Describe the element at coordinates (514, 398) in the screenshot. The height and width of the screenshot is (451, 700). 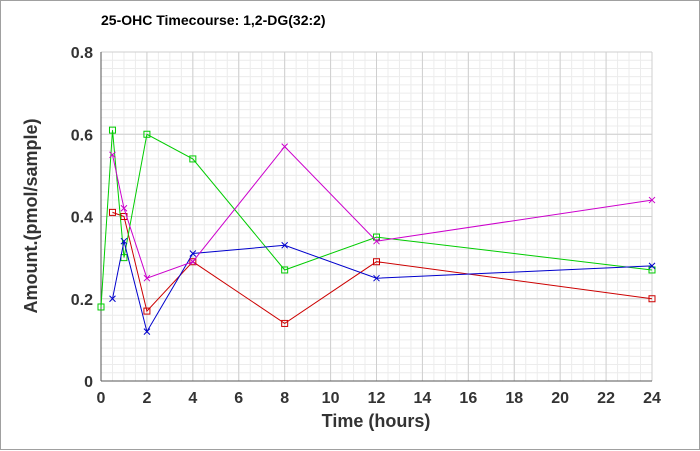
I see `x-tick-label: 18` at that location.